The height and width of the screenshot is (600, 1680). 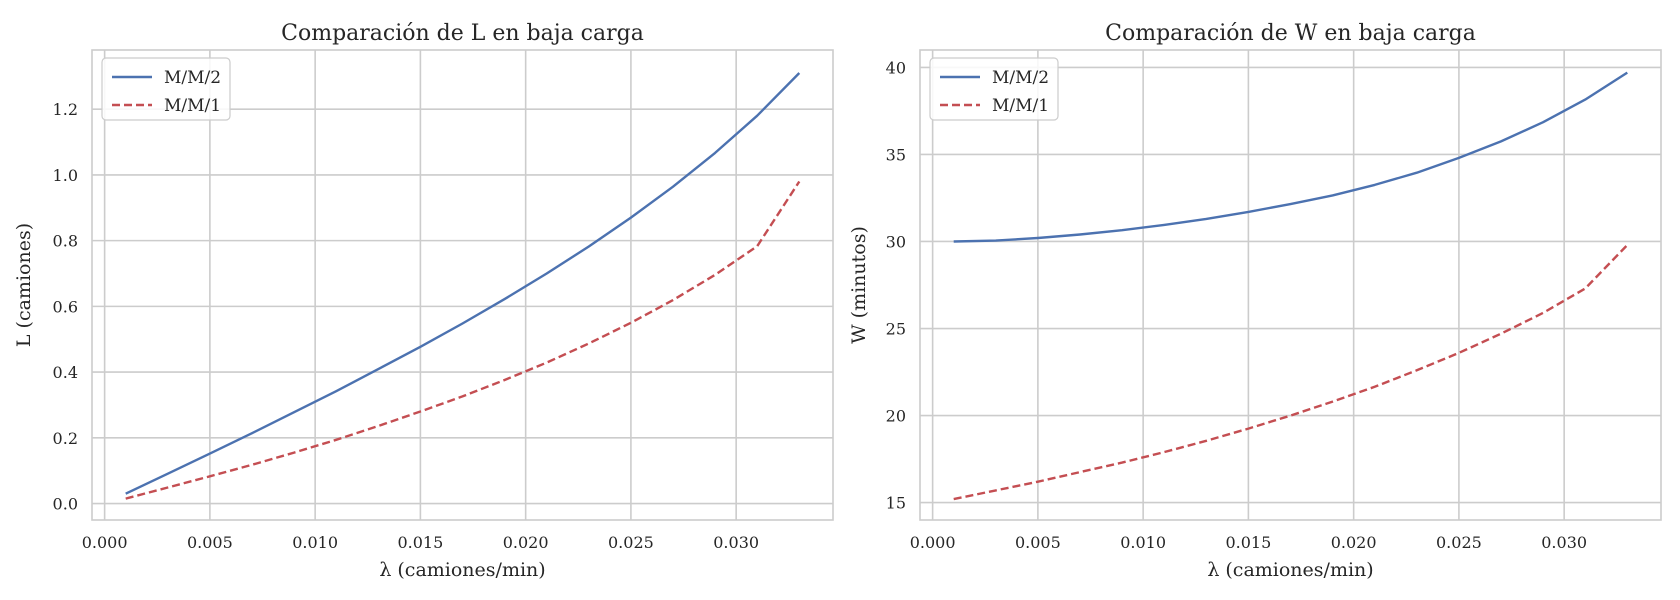 I want to click on y-tick-label: 0.8, so click(x=65, y=241).